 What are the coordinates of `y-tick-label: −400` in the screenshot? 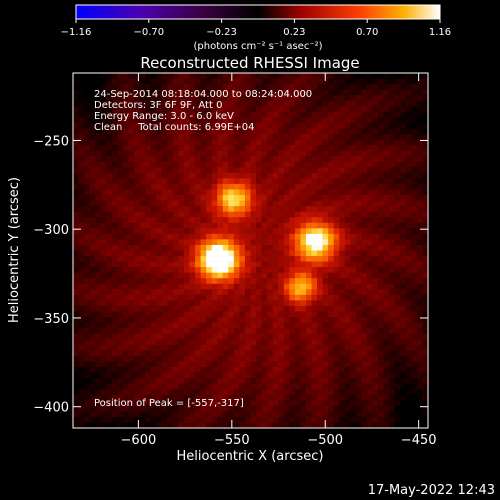 It's located at (51, 408).